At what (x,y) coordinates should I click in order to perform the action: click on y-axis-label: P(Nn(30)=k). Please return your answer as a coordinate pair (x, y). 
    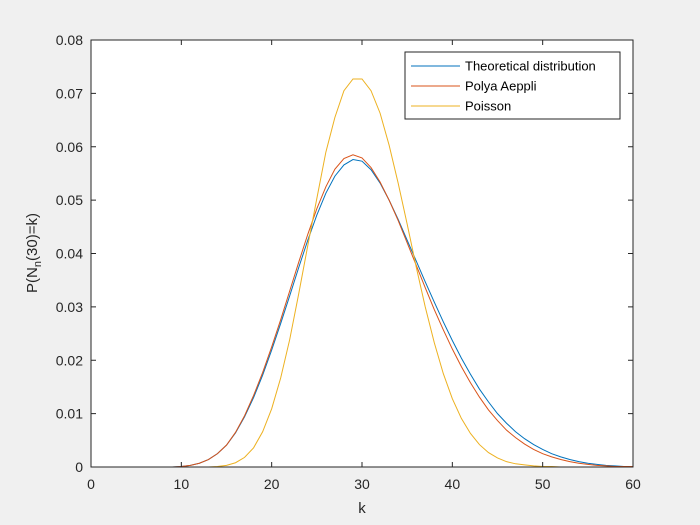
    Looking at the image, I should click on (34, 253).